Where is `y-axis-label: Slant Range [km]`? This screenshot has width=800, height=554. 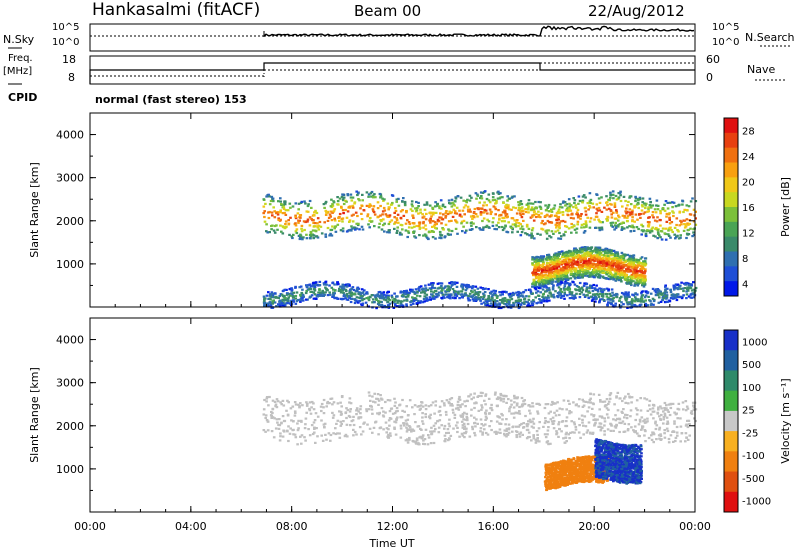 y-axis-label: Slant Range [km] is located at coordinates (34, 210).